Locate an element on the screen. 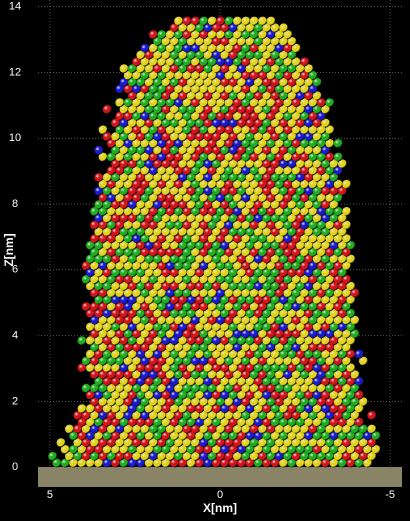  y-tick-label: 2 is located at coordinates (15, 401).